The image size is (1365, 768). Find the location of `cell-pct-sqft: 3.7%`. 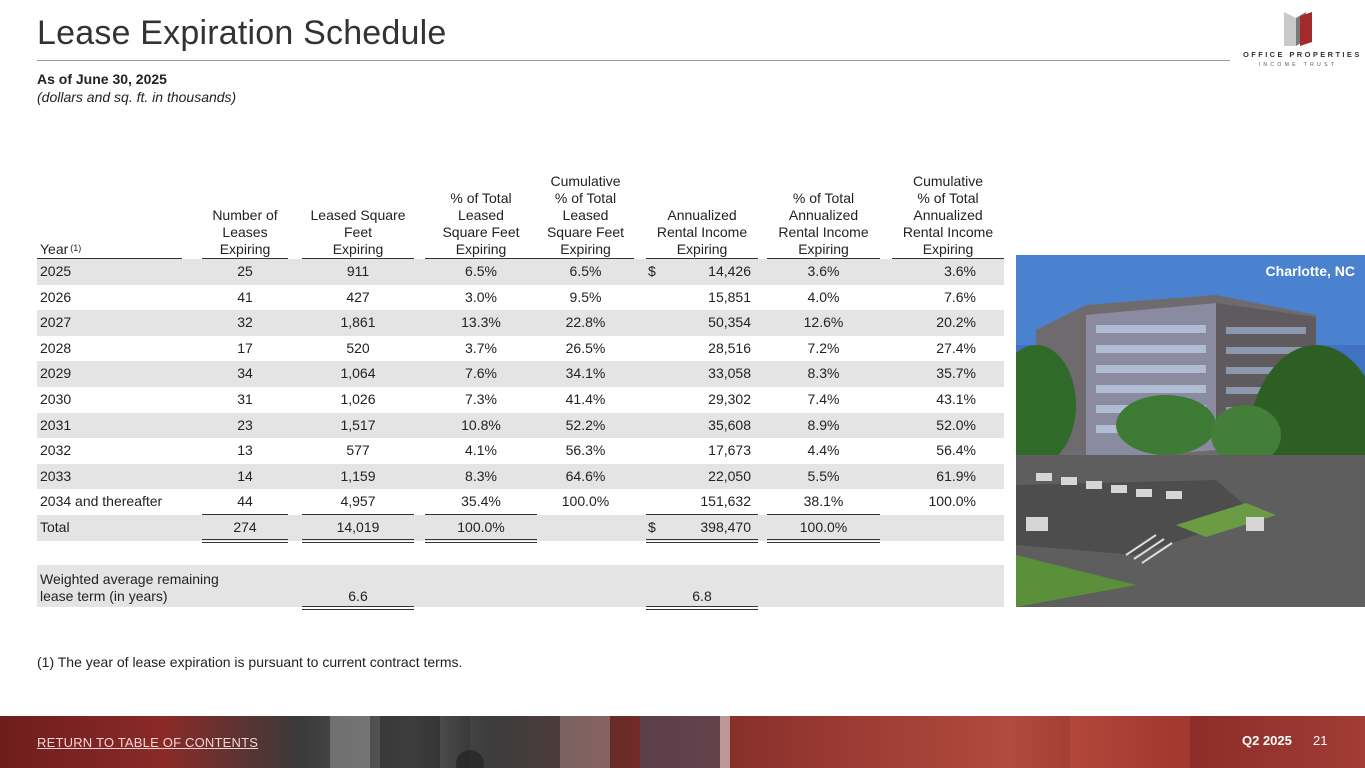

cell-pct-sqft: 3.7% is located at coordinates (481, 347).